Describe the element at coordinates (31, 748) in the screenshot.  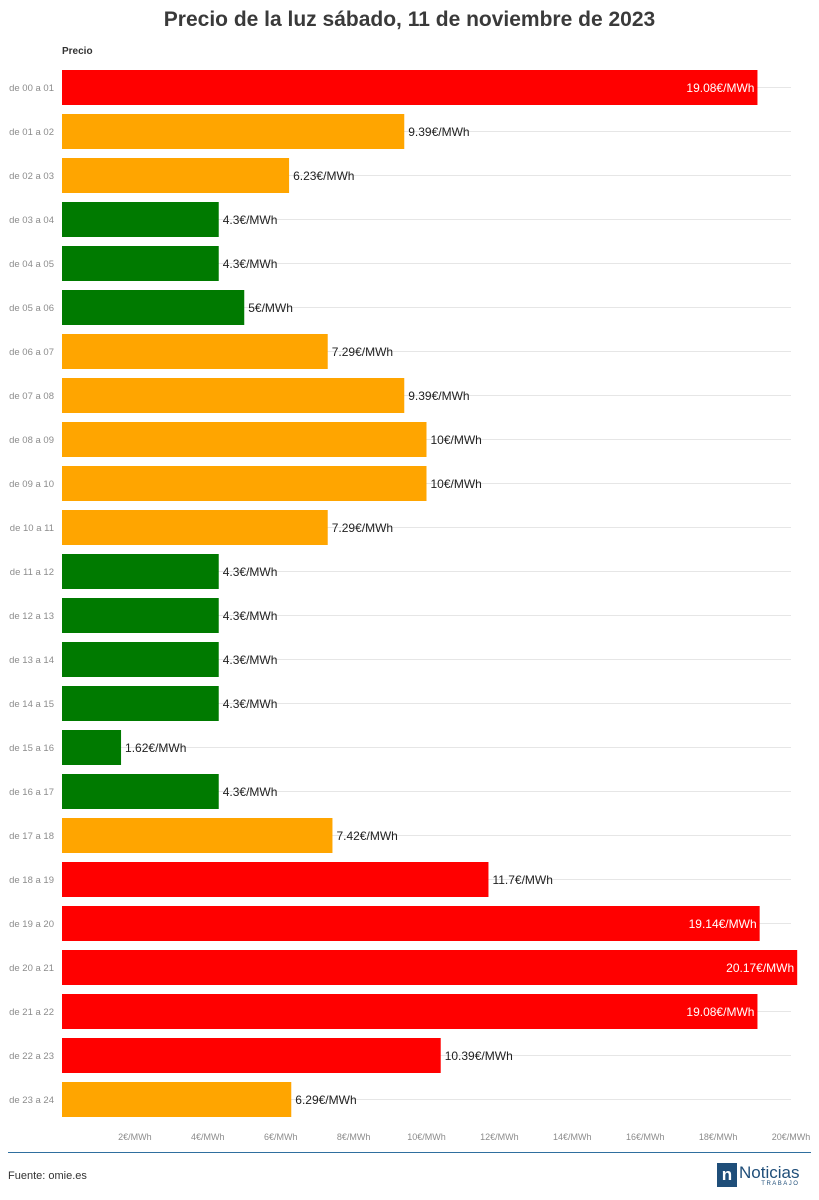
I see `category-label: de 15 a 16` at that location.